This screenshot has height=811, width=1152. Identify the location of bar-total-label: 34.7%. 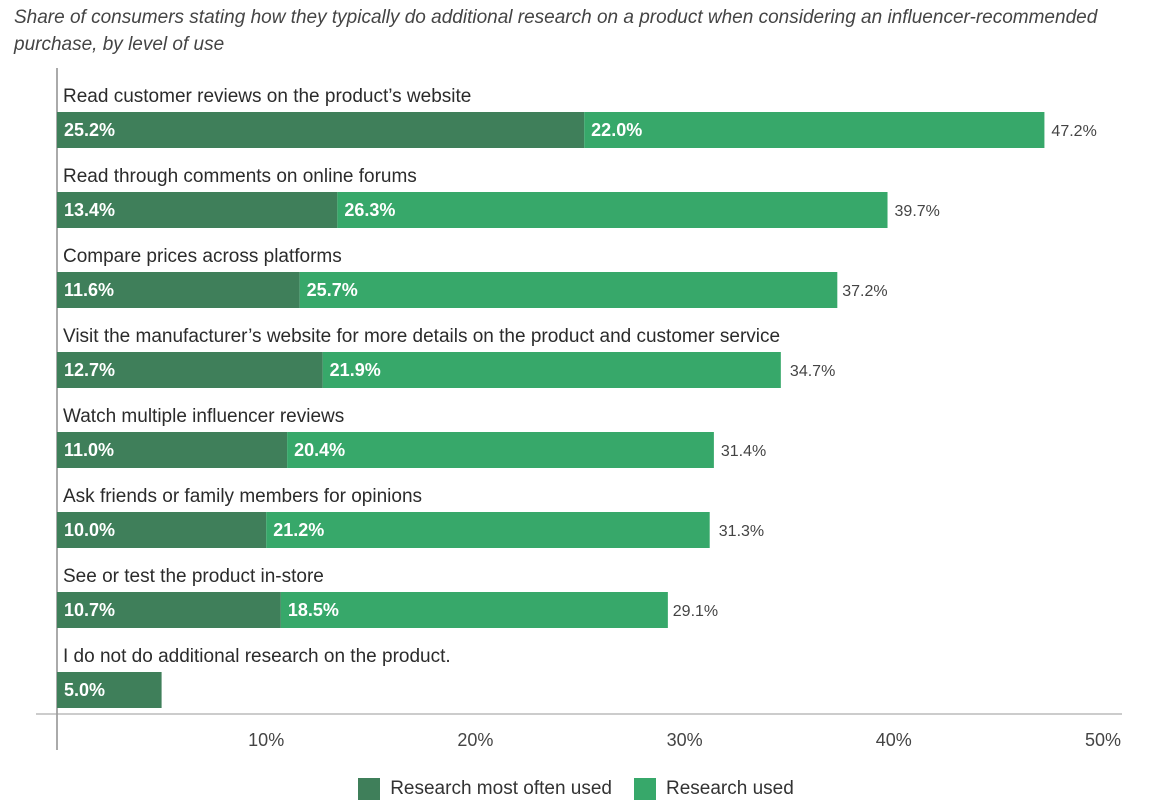
(812, 371).